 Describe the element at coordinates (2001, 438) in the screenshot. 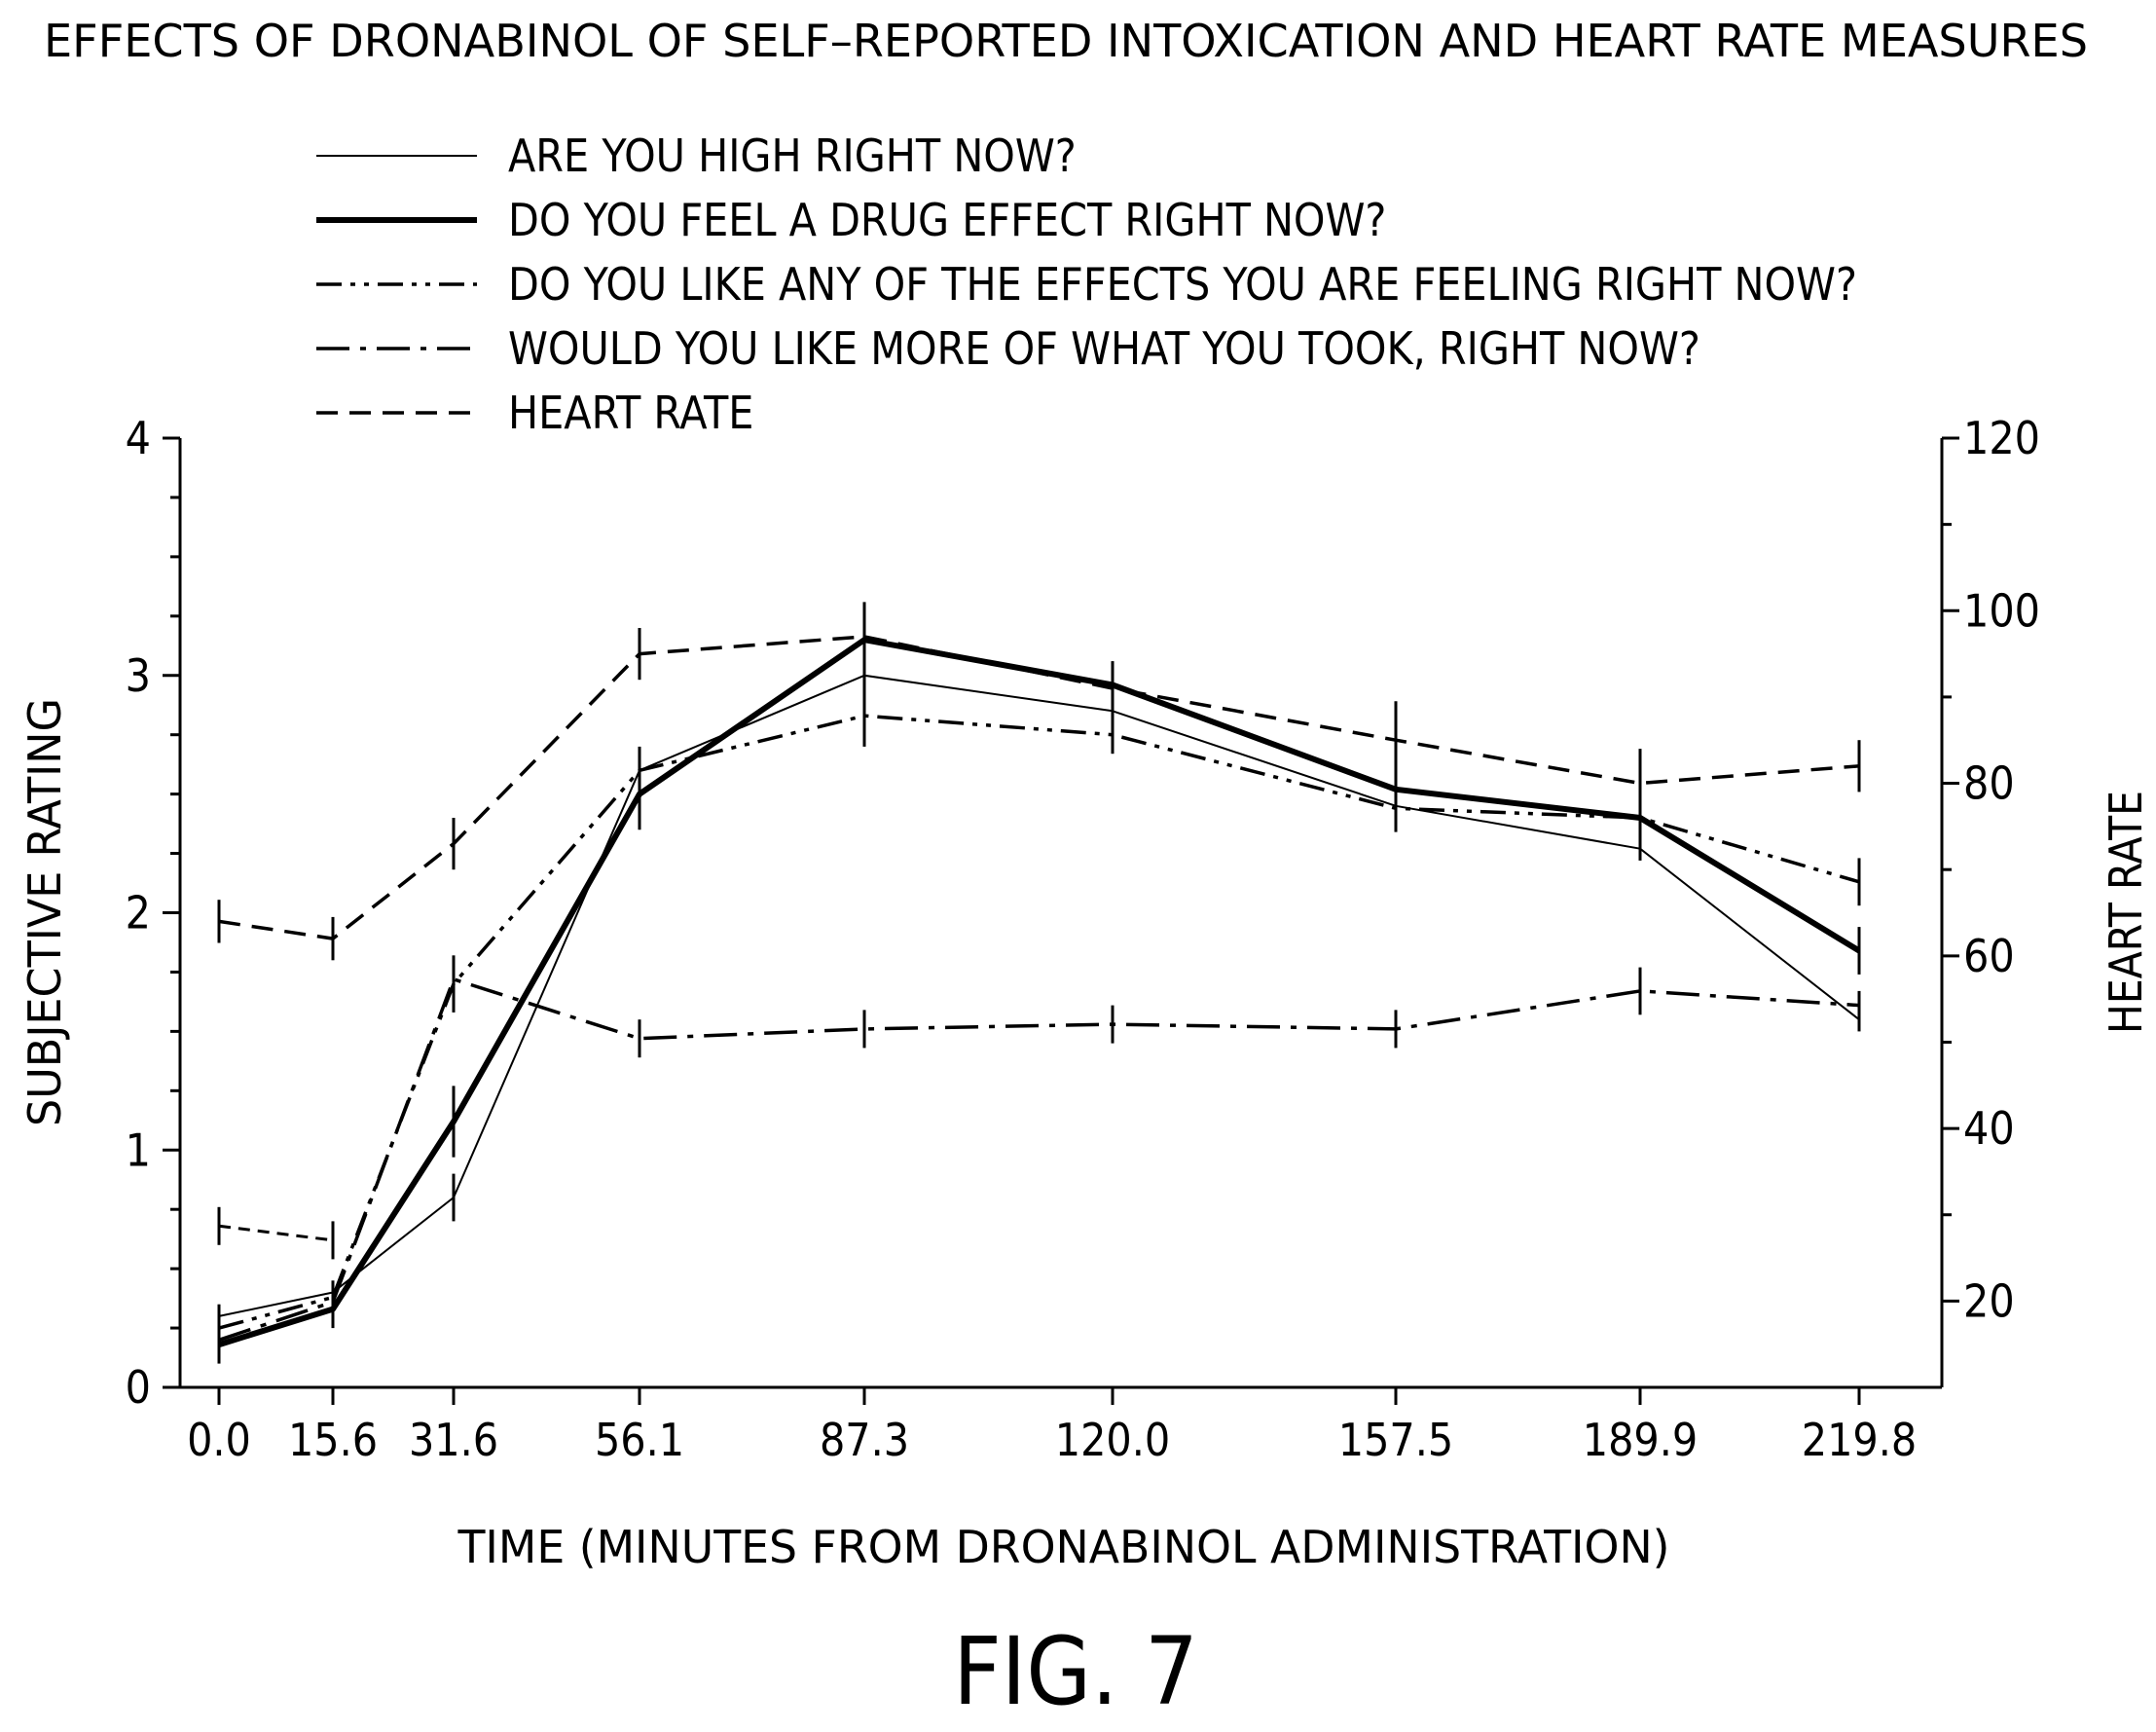

I see `y2-tick-label: 120` at that location.